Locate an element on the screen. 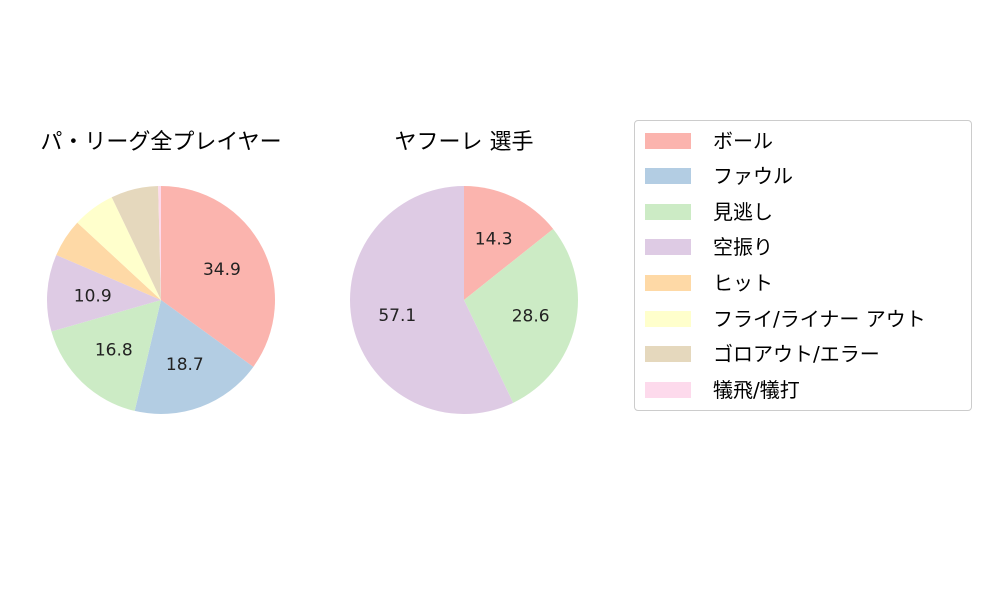 The height and width of the screenshot is (600, 1000). right-pie-data-label-2: 57.1 is located at coordinates (397, 316).